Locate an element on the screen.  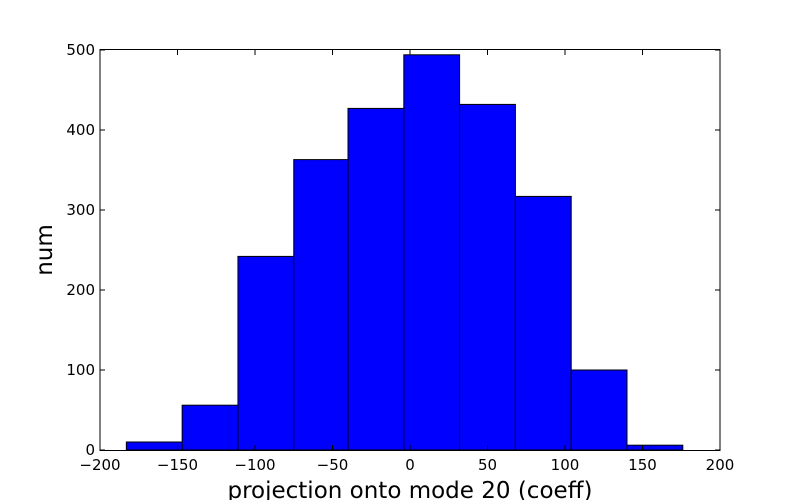
x-tick-label: 100 is located at coordinates (565, 465).